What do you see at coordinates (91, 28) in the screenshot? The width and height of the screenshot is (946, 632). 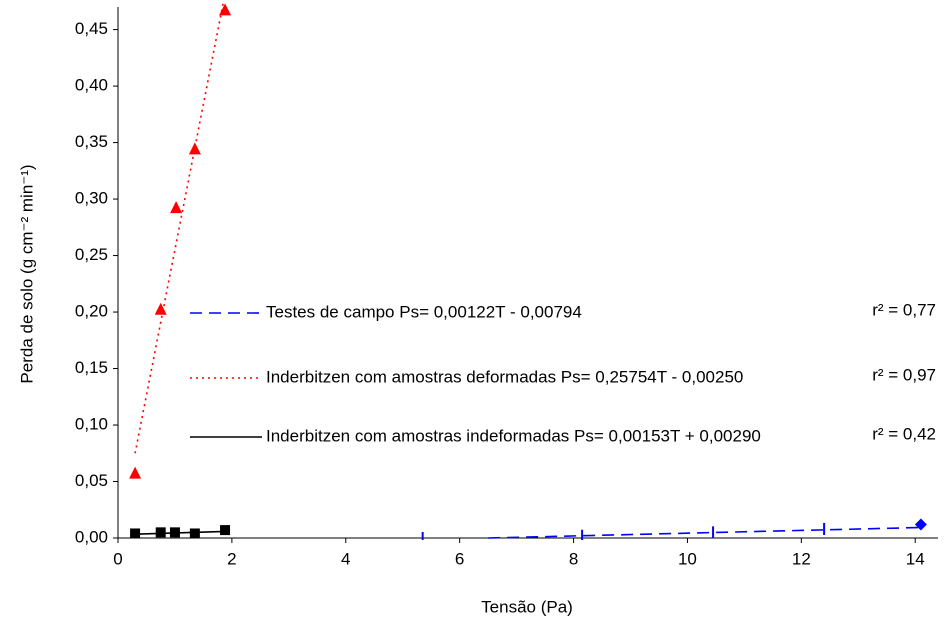 I see `y-tick-label: 0,45` at bounding box center [91, 28].